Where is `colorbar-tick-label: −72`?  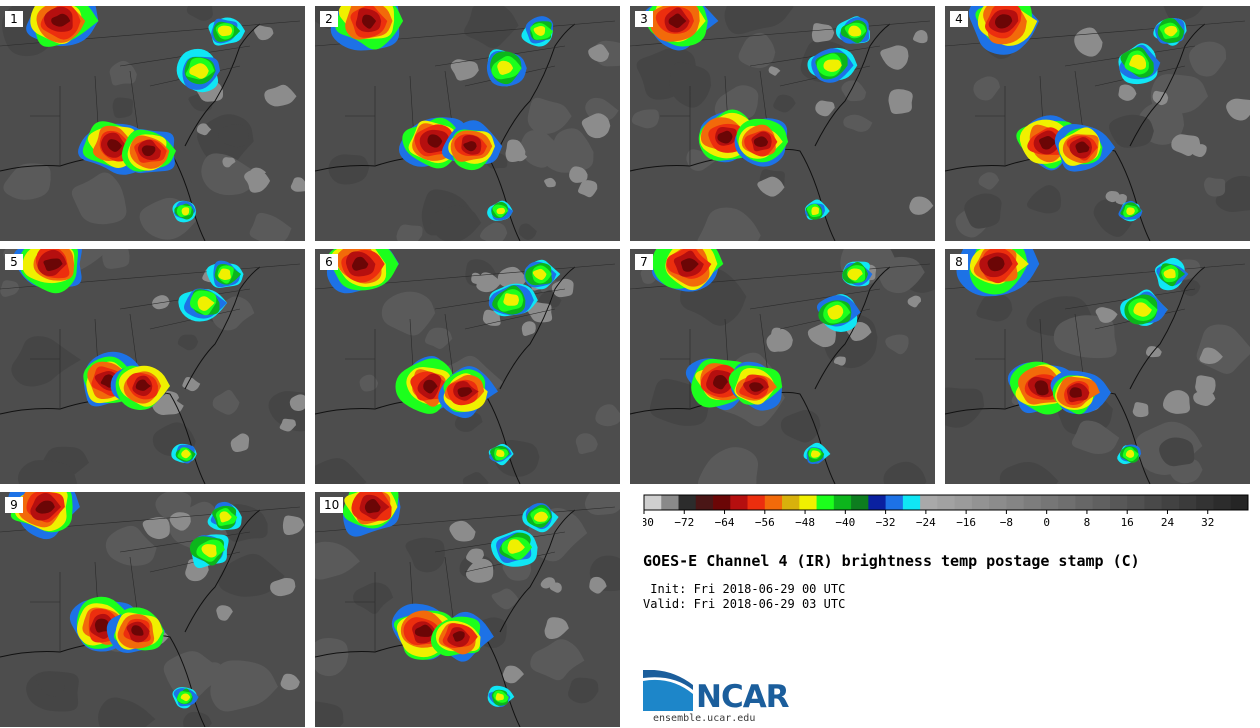
colorbar-tick-label: −72 is located at coordinates (684, 522).